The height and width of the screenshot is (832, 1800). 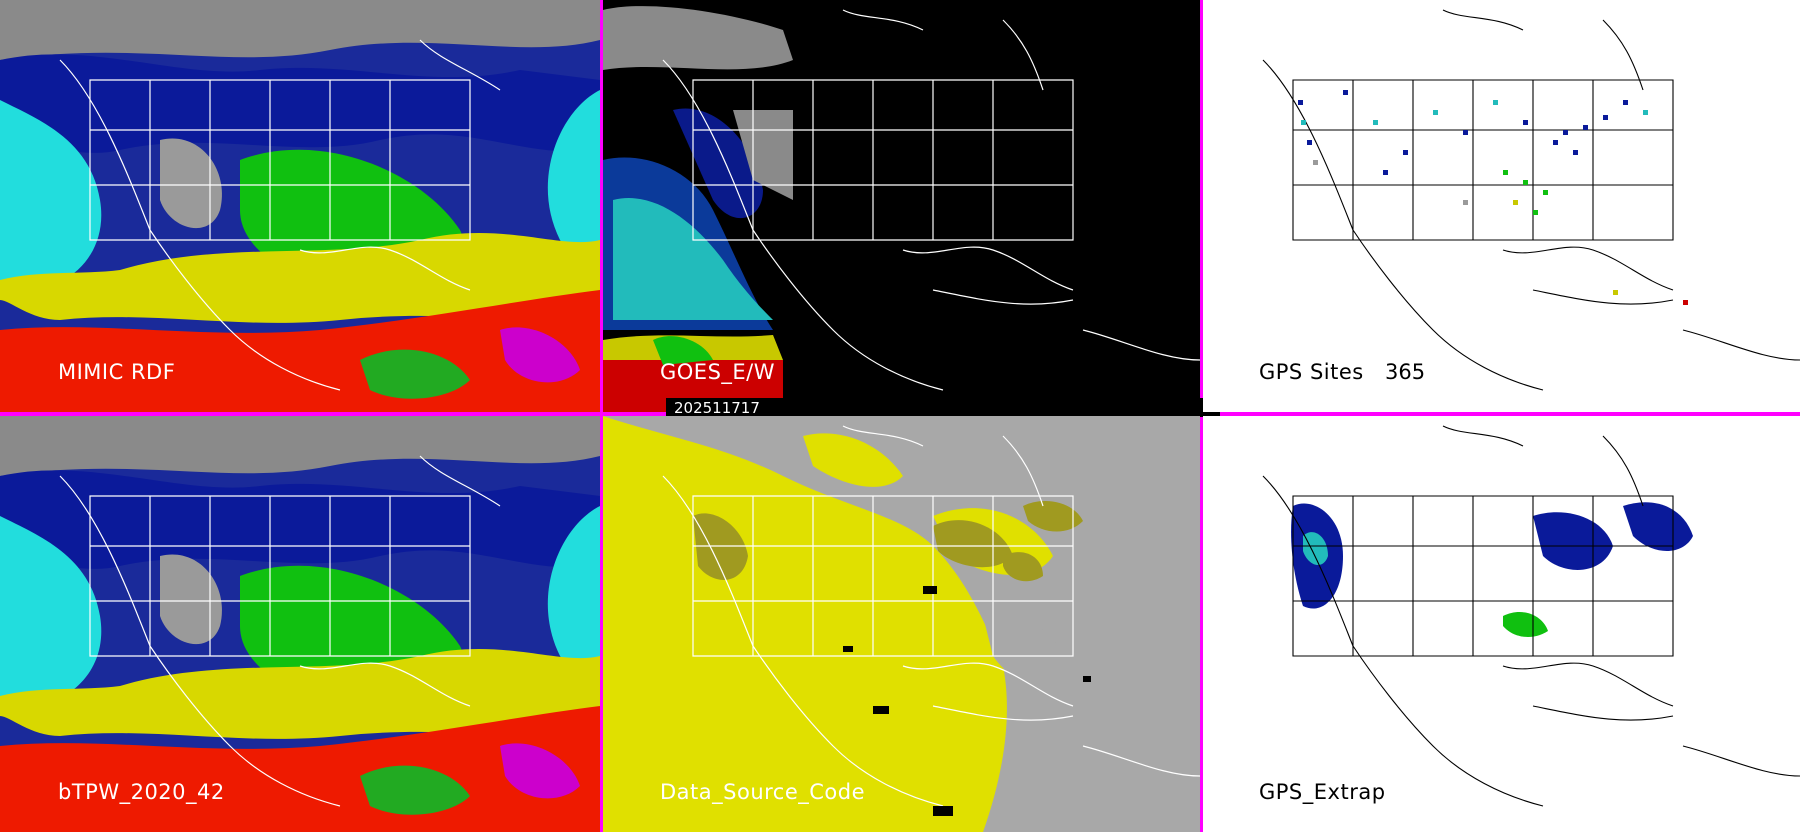 I want to click on panel-label: MIMIC RDF, so click(x=117, y=372).